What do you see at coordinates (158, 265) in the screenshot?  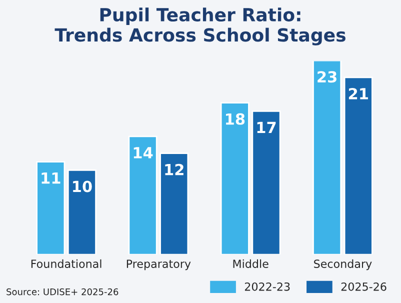 I see `x-tick-label: Preparatory` at bounding box center [158, 265].